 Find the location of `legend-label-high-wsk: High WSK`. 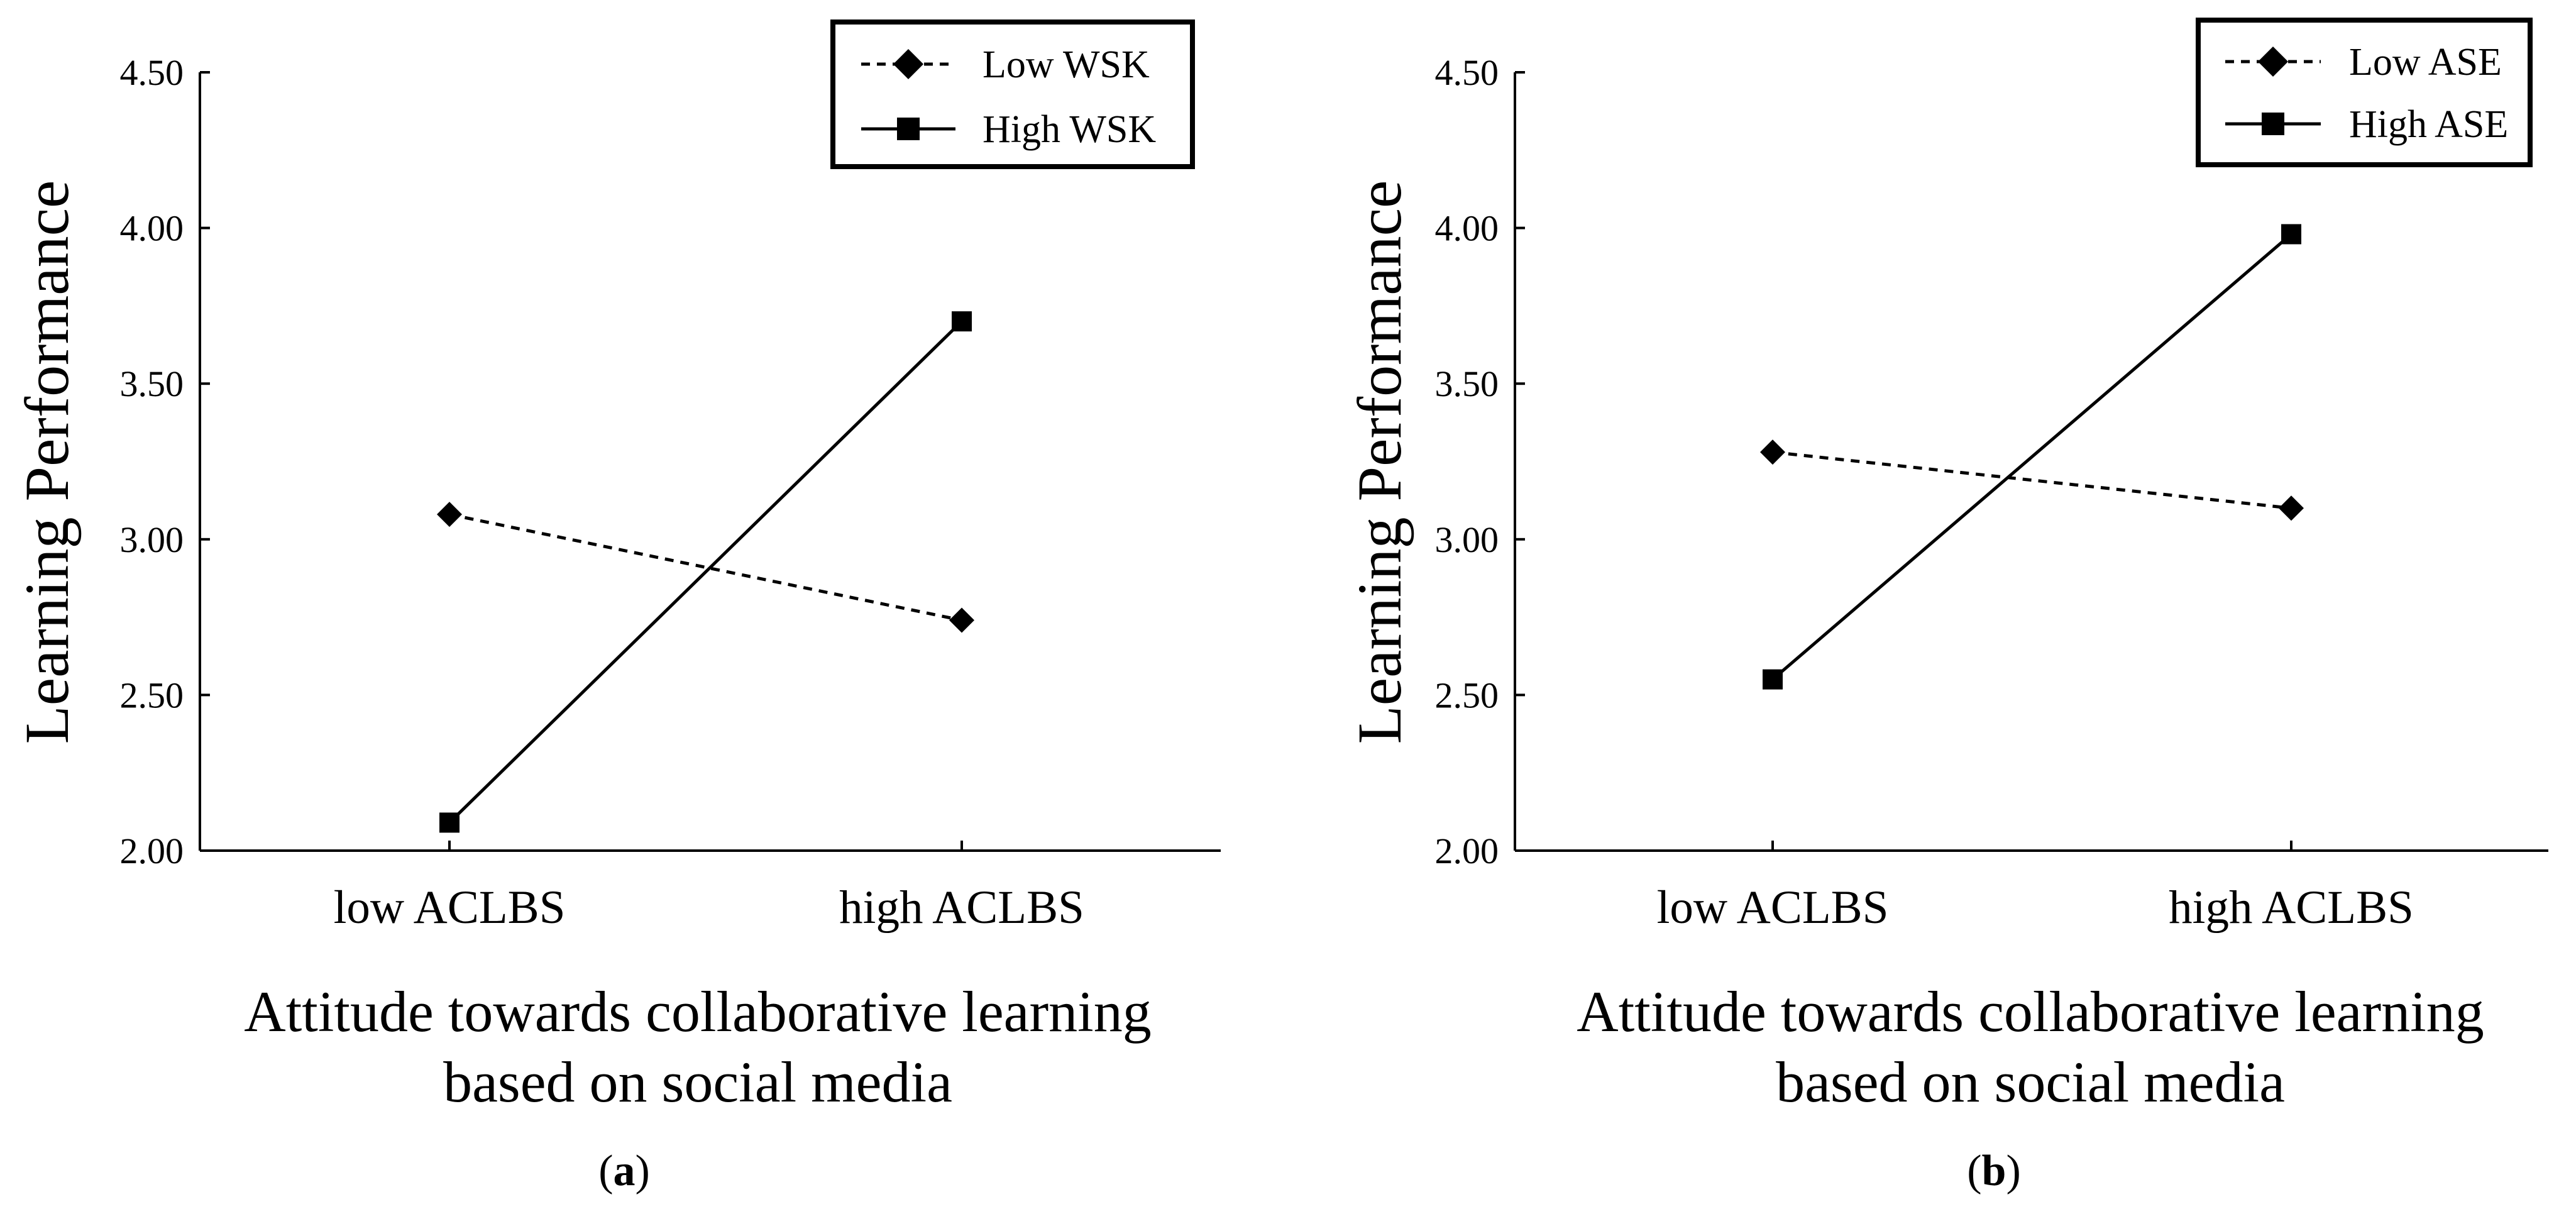

legend-label-high-wsk: High WSK is located at coordinates (1069, 129).